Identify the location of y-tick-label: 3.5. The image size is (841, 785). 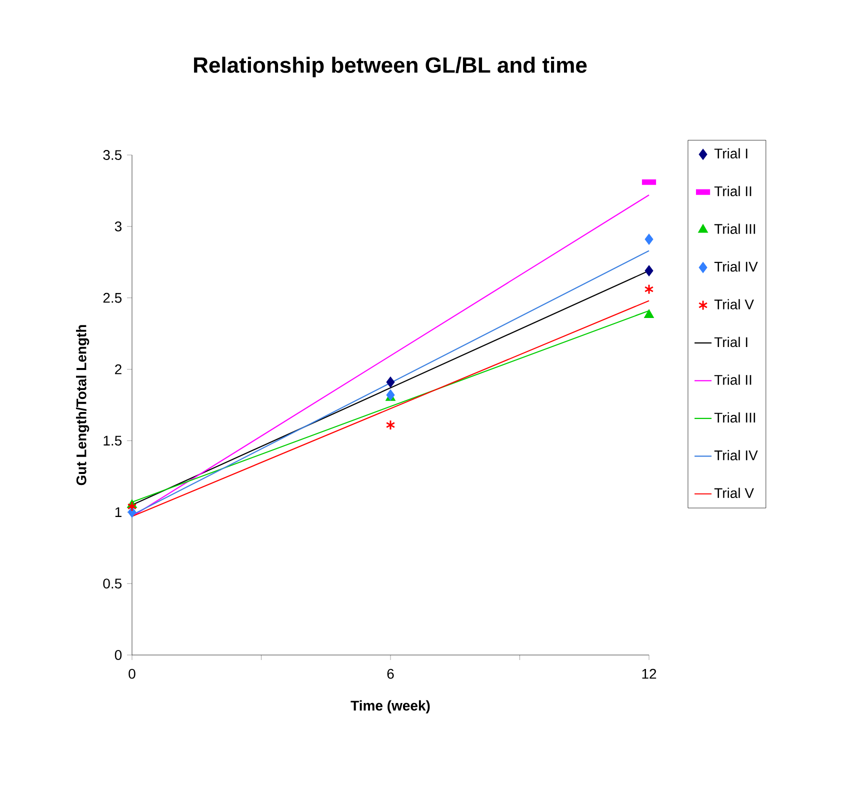
(112, 155).